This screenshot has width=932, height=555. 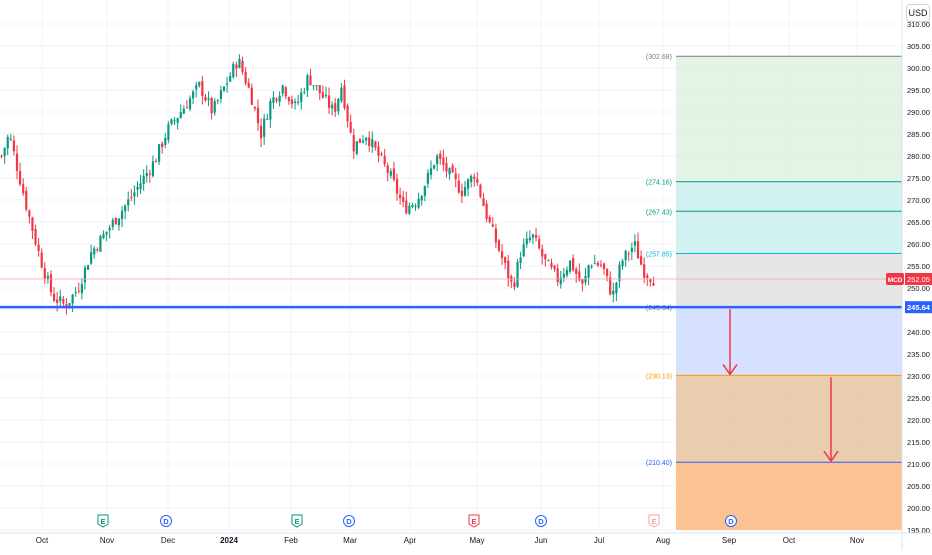 I want to click on price-tick-label: 290.00, so click(x=918, y=112).